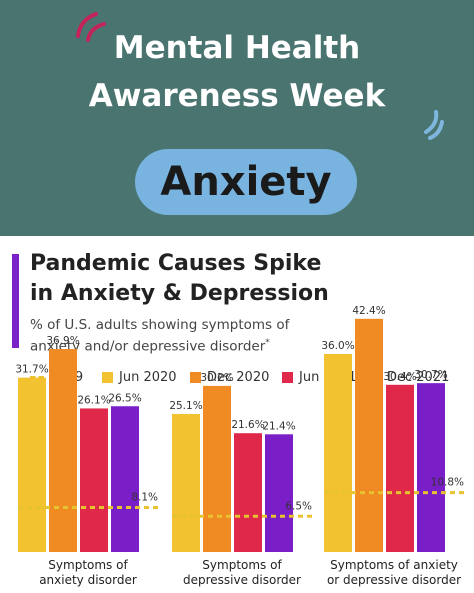 The height and width of the screenshot is (593, 474). Describe the element at coordinates (179, 293) in the screenshot. I see `chart-title-line2: in Anxiety & Depression` at that location.